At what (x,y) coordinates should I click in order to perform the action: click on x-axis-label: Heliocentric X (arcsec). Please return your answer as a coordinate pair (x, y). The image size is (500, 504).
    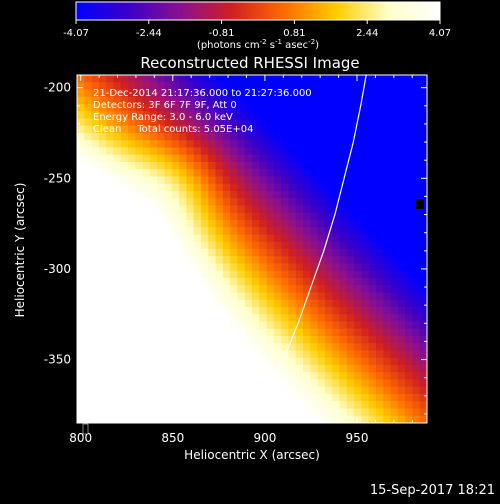
    Looking at the image, I should click on (252, 455).